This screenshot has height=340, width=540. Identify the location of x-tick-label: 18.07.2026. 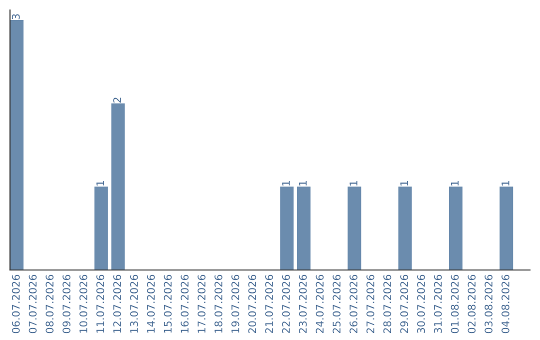
(218, 303).